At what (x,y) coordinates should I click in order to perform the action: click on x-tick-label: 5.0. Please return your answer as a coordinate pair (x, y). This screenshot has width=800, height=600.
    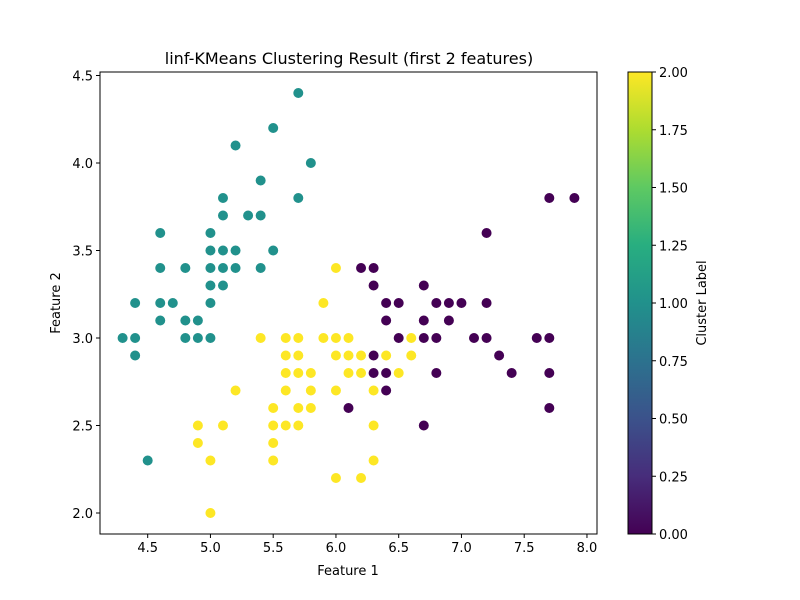
    Looking at the image, I should click on (210, 548).